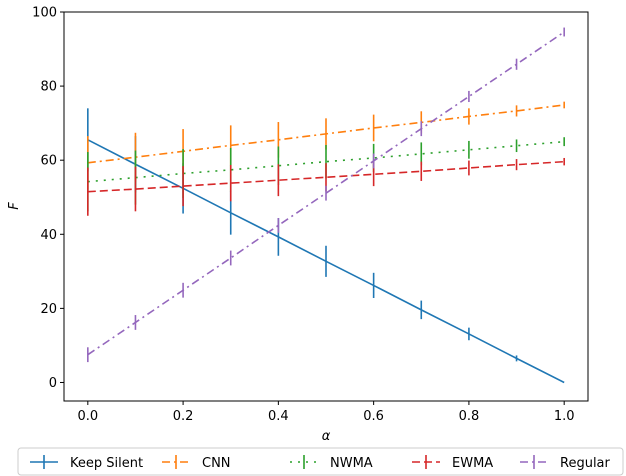  What do you see at coordinates (53, 383) in the screenshot?
I see `y-tick-label: 0` at bounding box center [53, 383].